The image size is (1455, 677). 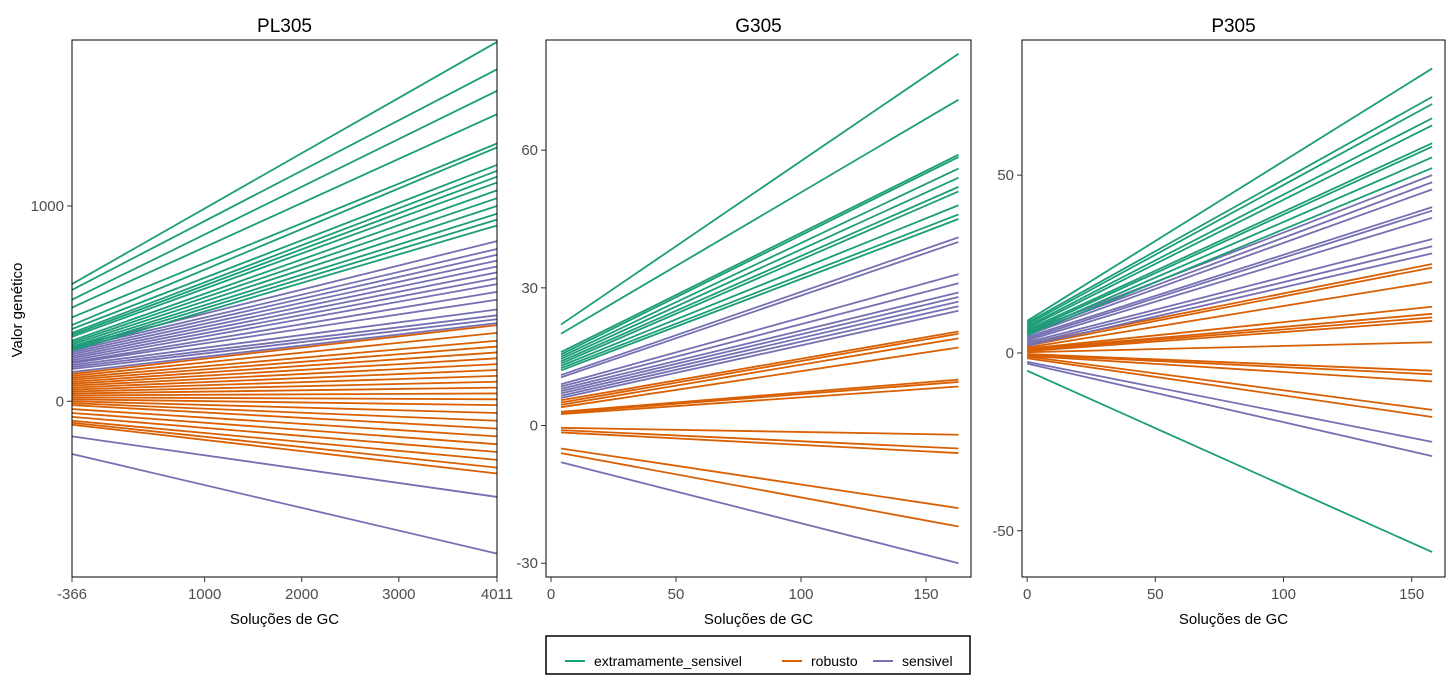 I want to click on x-tick-label: 2000, so click(x=301, y=594).